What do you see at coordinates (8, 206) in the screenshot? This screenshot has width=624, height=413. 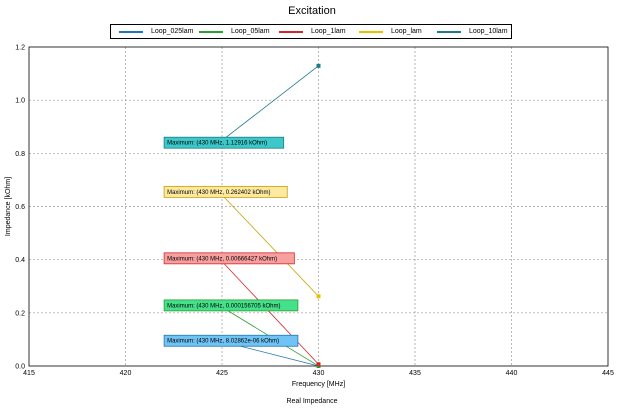 I see `y-axis-label: Impedance [kOhm]` at bounding box center [8, 206].